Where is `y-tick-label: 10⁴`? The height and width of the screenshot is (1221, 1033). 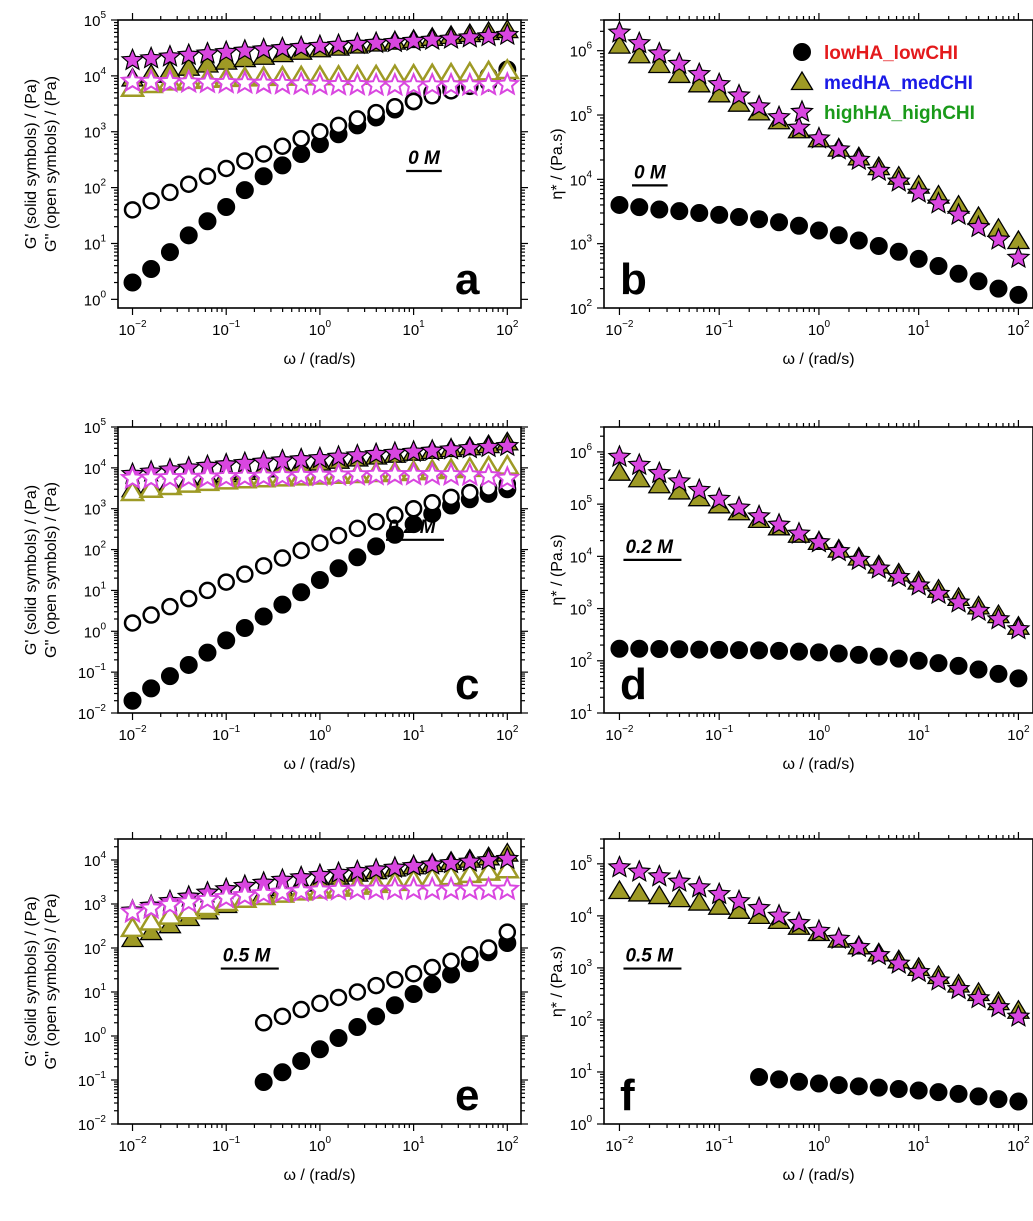
y-tick-label: 10⁴ is located at coordinates (581, 179).